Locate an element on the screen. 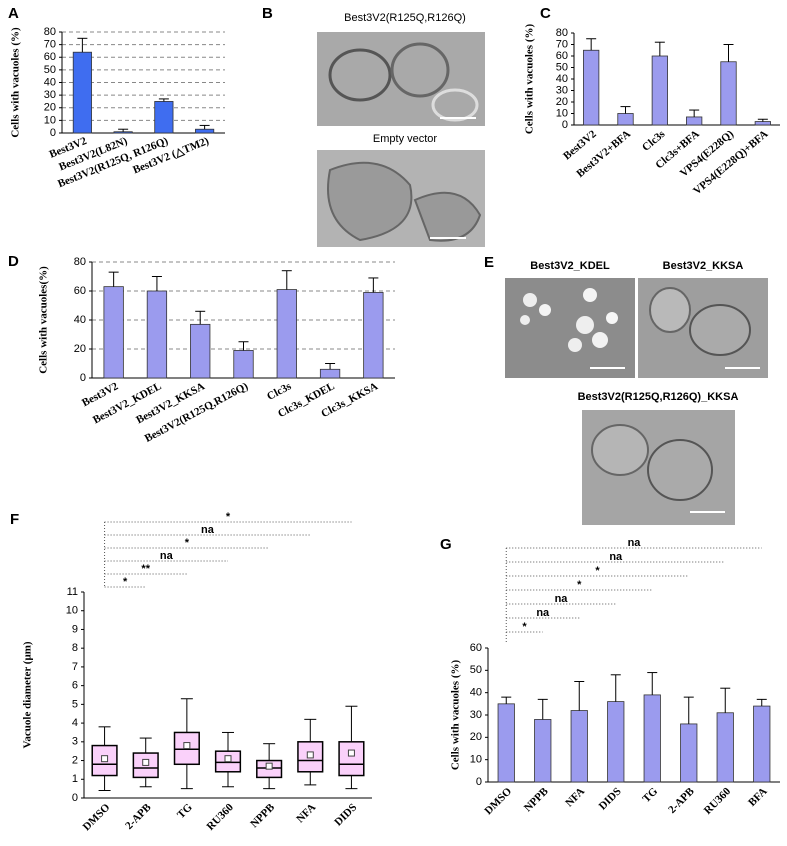  y-tick-label: 70 is located at coordinates (50, 45).